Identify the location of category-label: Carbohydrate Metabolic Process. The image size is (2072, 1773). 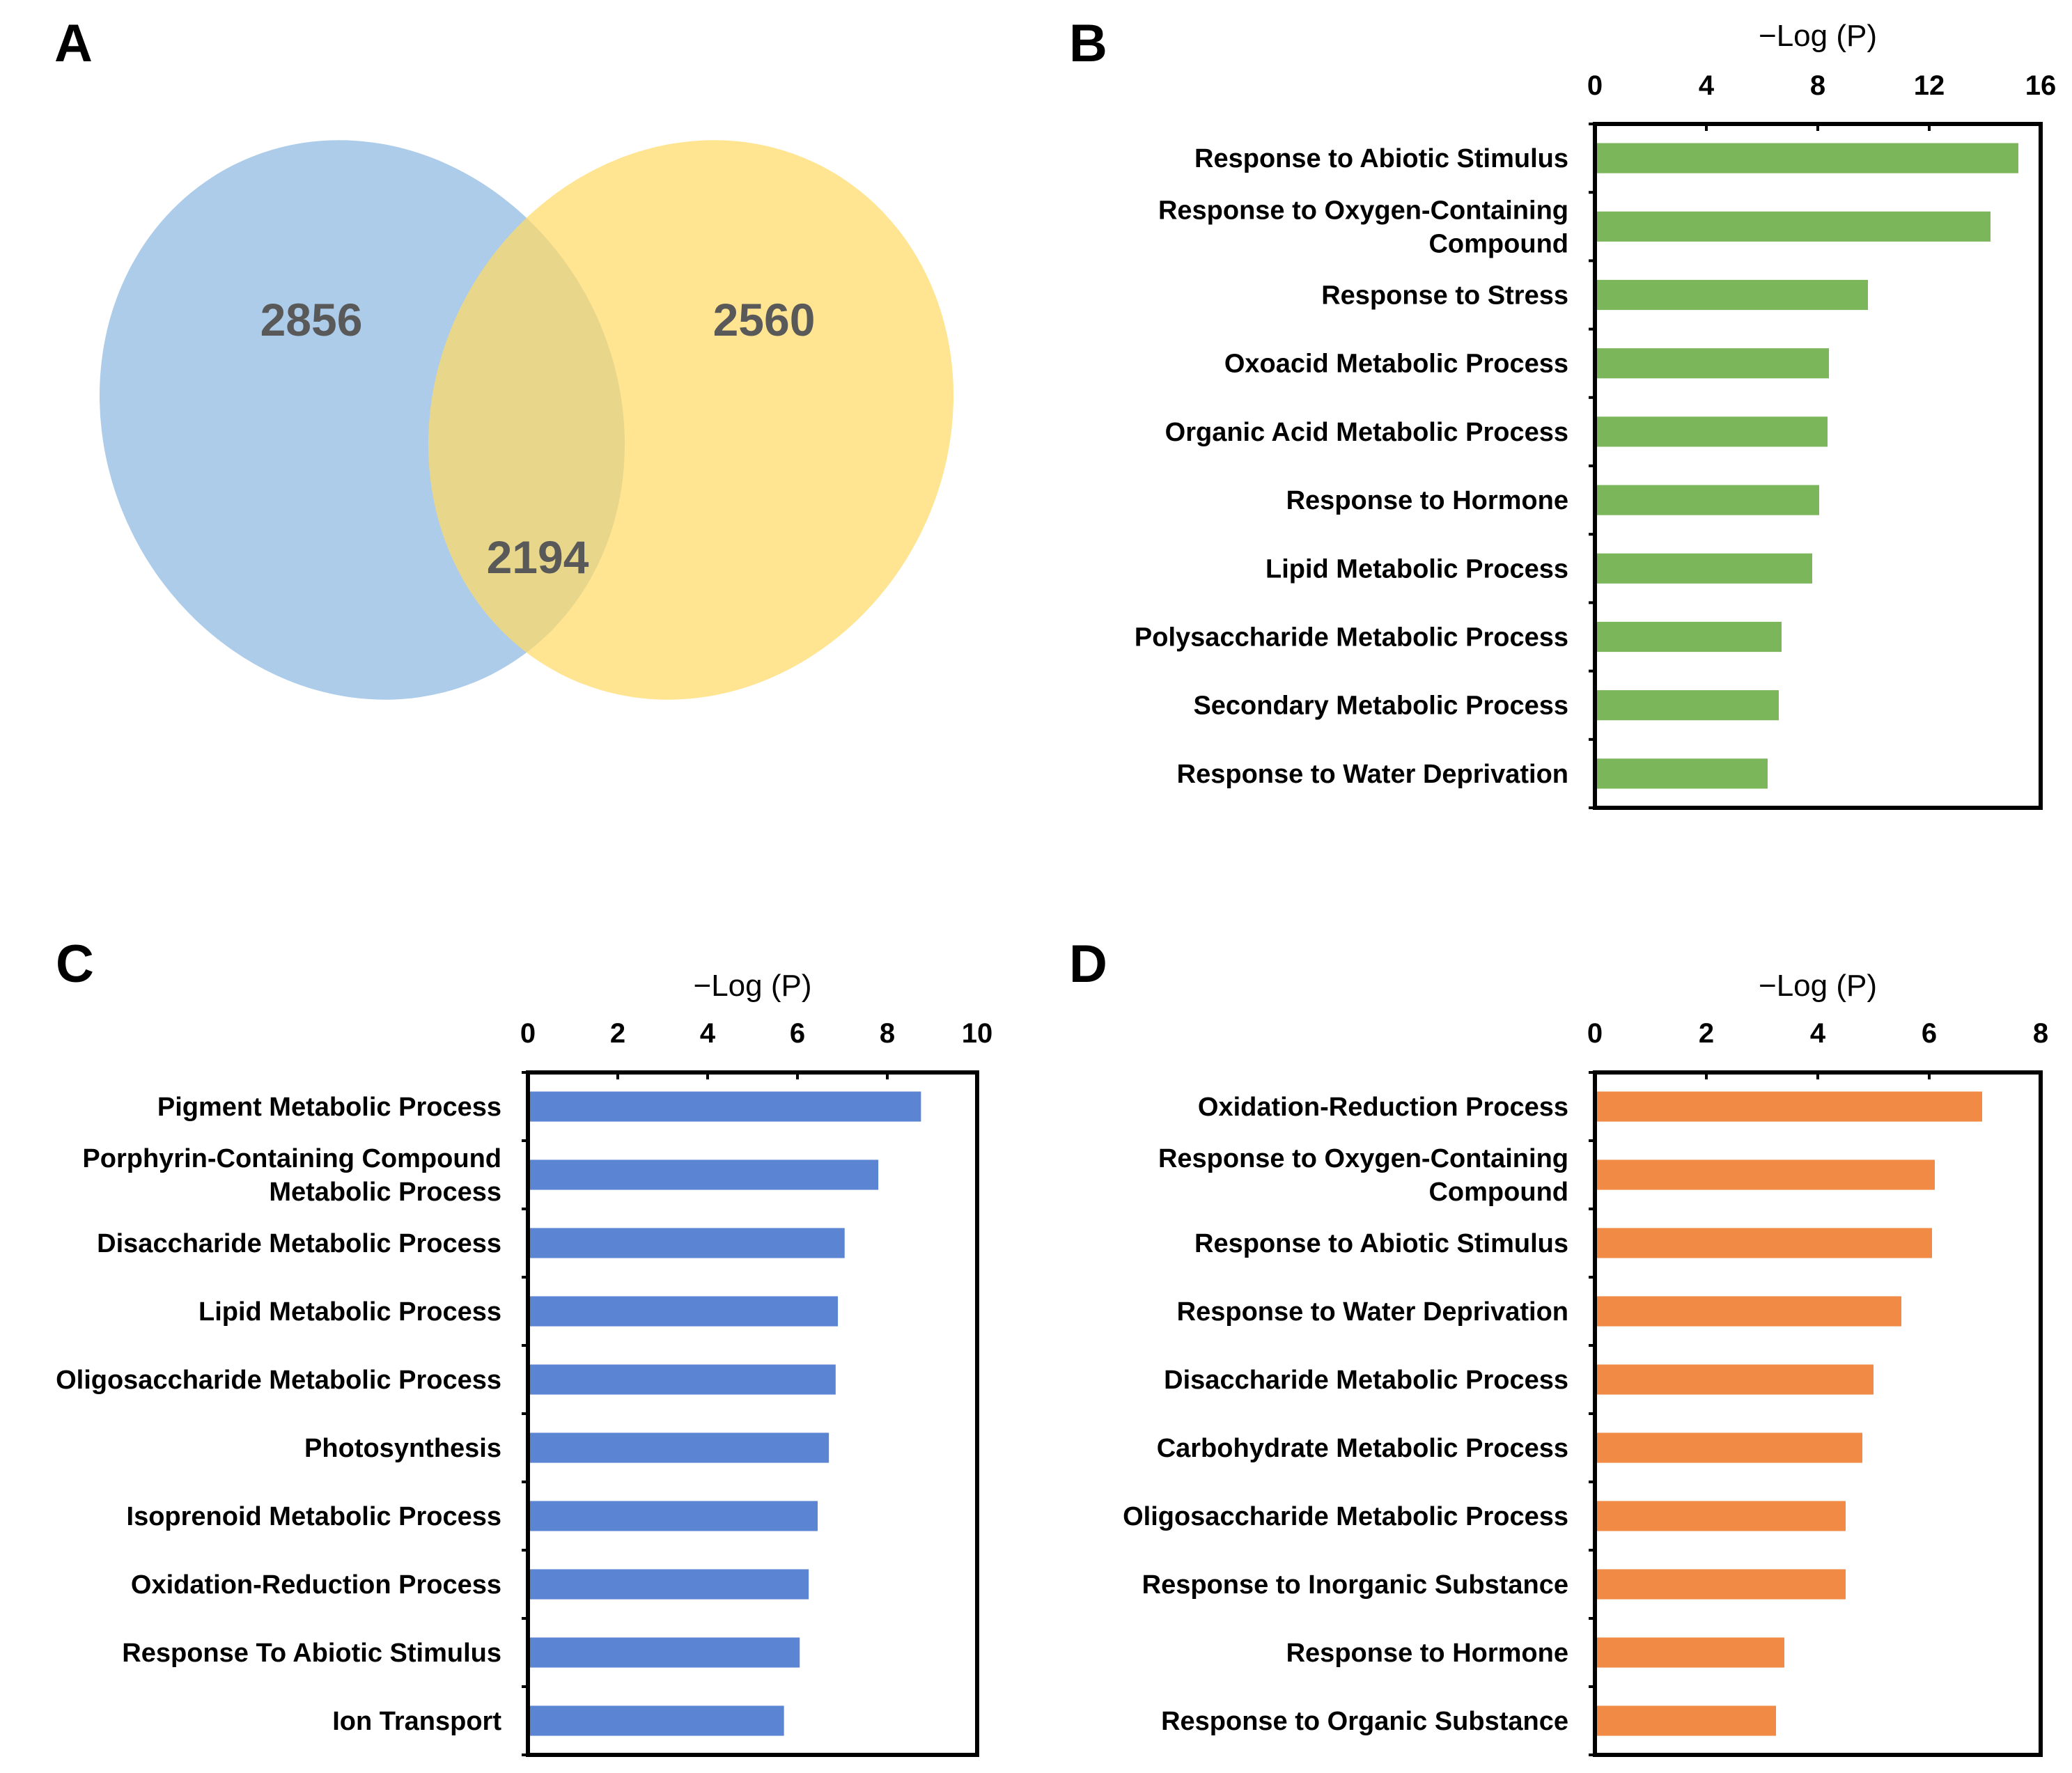
(1362, 1448).